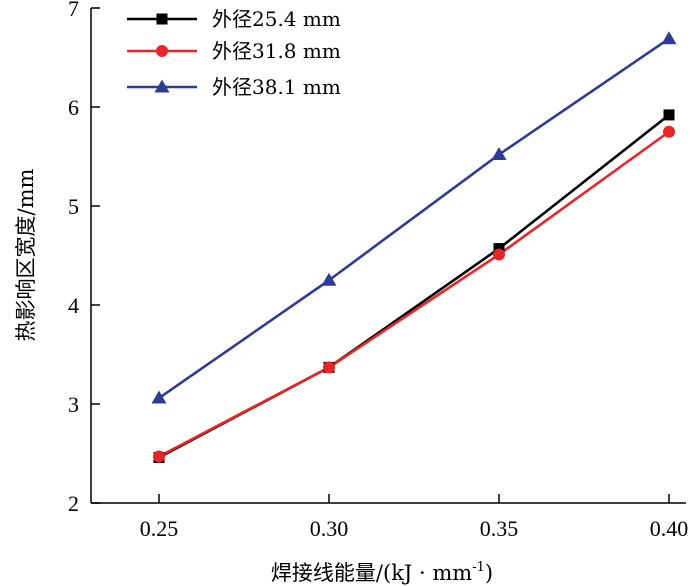 This screenshot has height=587, width=700. Describe the element at coordinates (73, 305) in the screenshot. I see `y-tick-label: 4` at that location.